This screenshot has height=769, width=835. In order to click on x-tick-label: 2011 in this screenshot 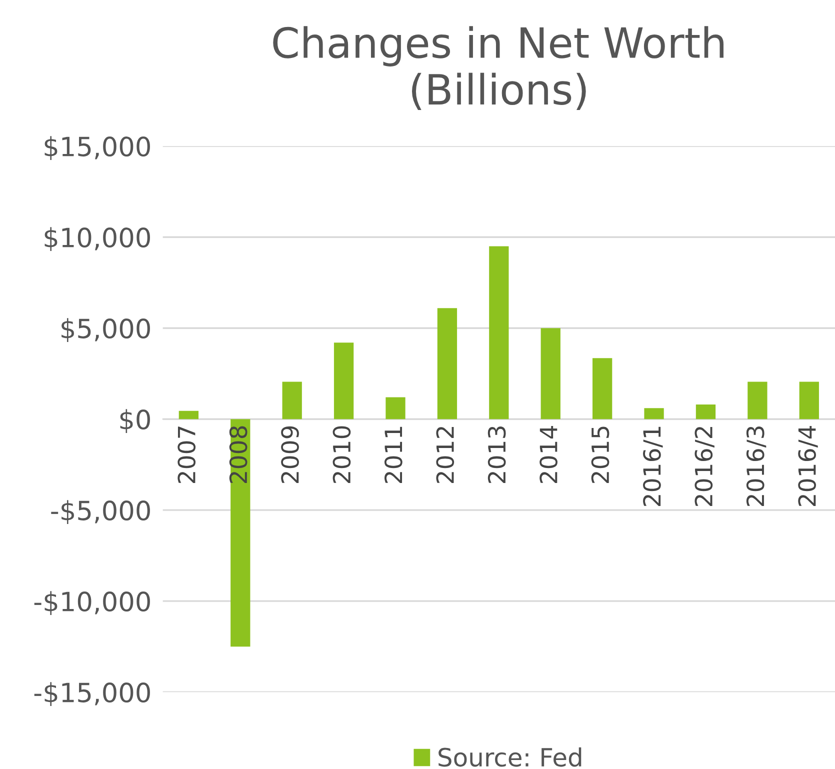, I will do `click(393, 455)`.